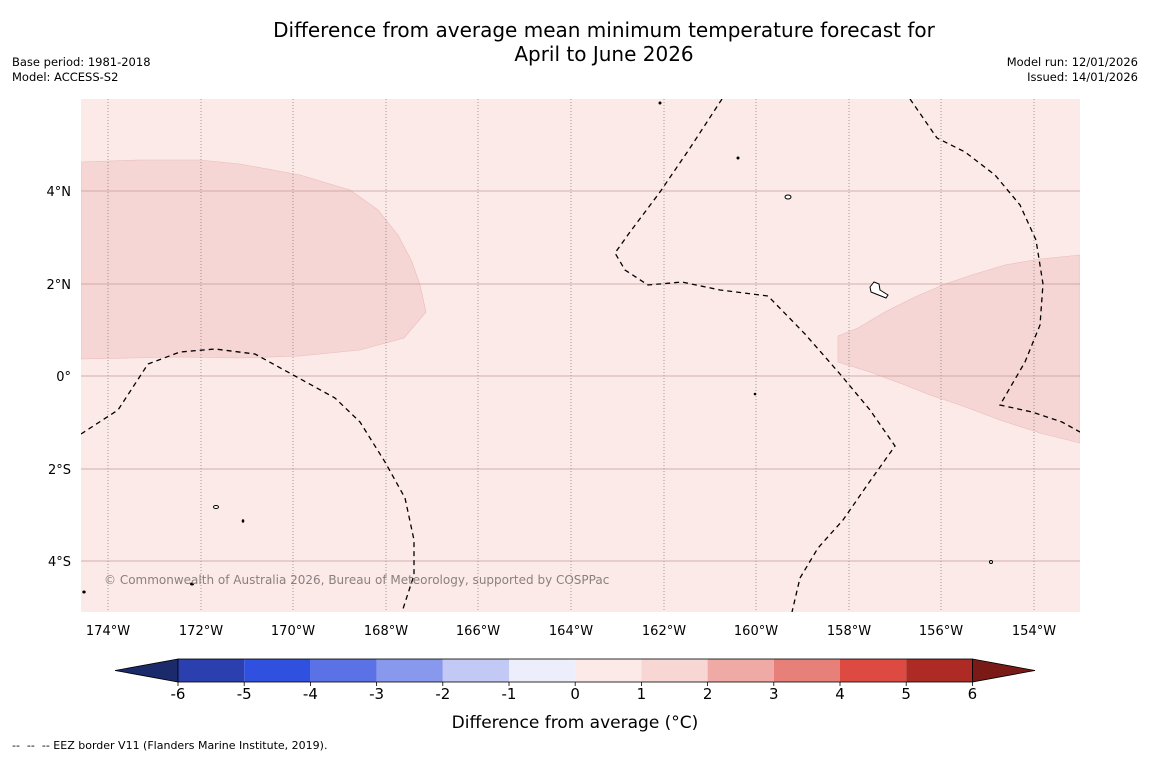 Image resolution: width=1150 pixels, height=758 pixels. Describe the element at coordinates (81, 62) in the screenshot. I see `base-period: Base period: 1981-2018` at that location.